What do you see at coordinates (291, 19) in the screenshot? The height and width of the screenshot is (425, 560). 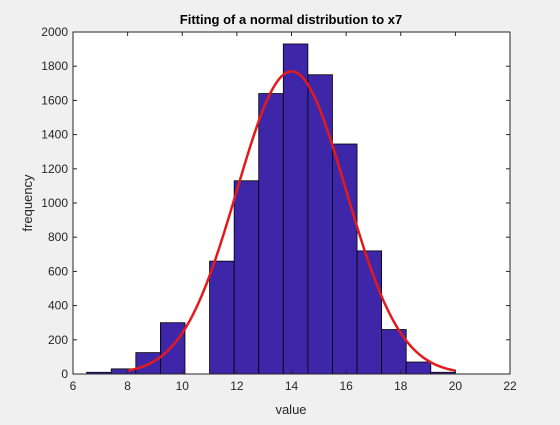 I see `chart-title: Fitting of a normal distribution to x7` at bounding box center [291, 19].